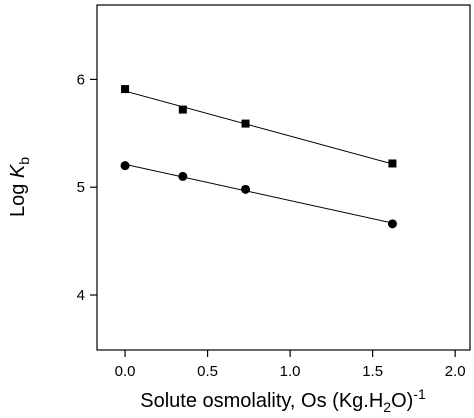 Image resolution: width=474 pixels, height=418 pixels. What do you see at coordinates (402, 401) in the screenshot?
I see `x-label-part: O)` at bounding box center [402, 401].